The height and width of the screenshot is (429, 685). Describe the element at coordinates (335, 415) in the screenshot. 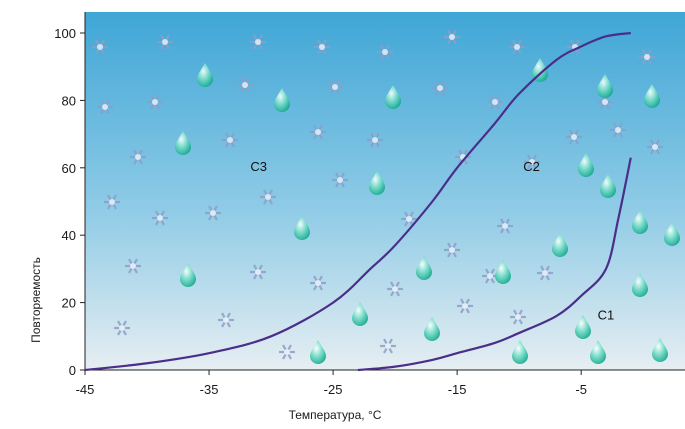

I see `x-axis-title: Температура, °C` at that location.